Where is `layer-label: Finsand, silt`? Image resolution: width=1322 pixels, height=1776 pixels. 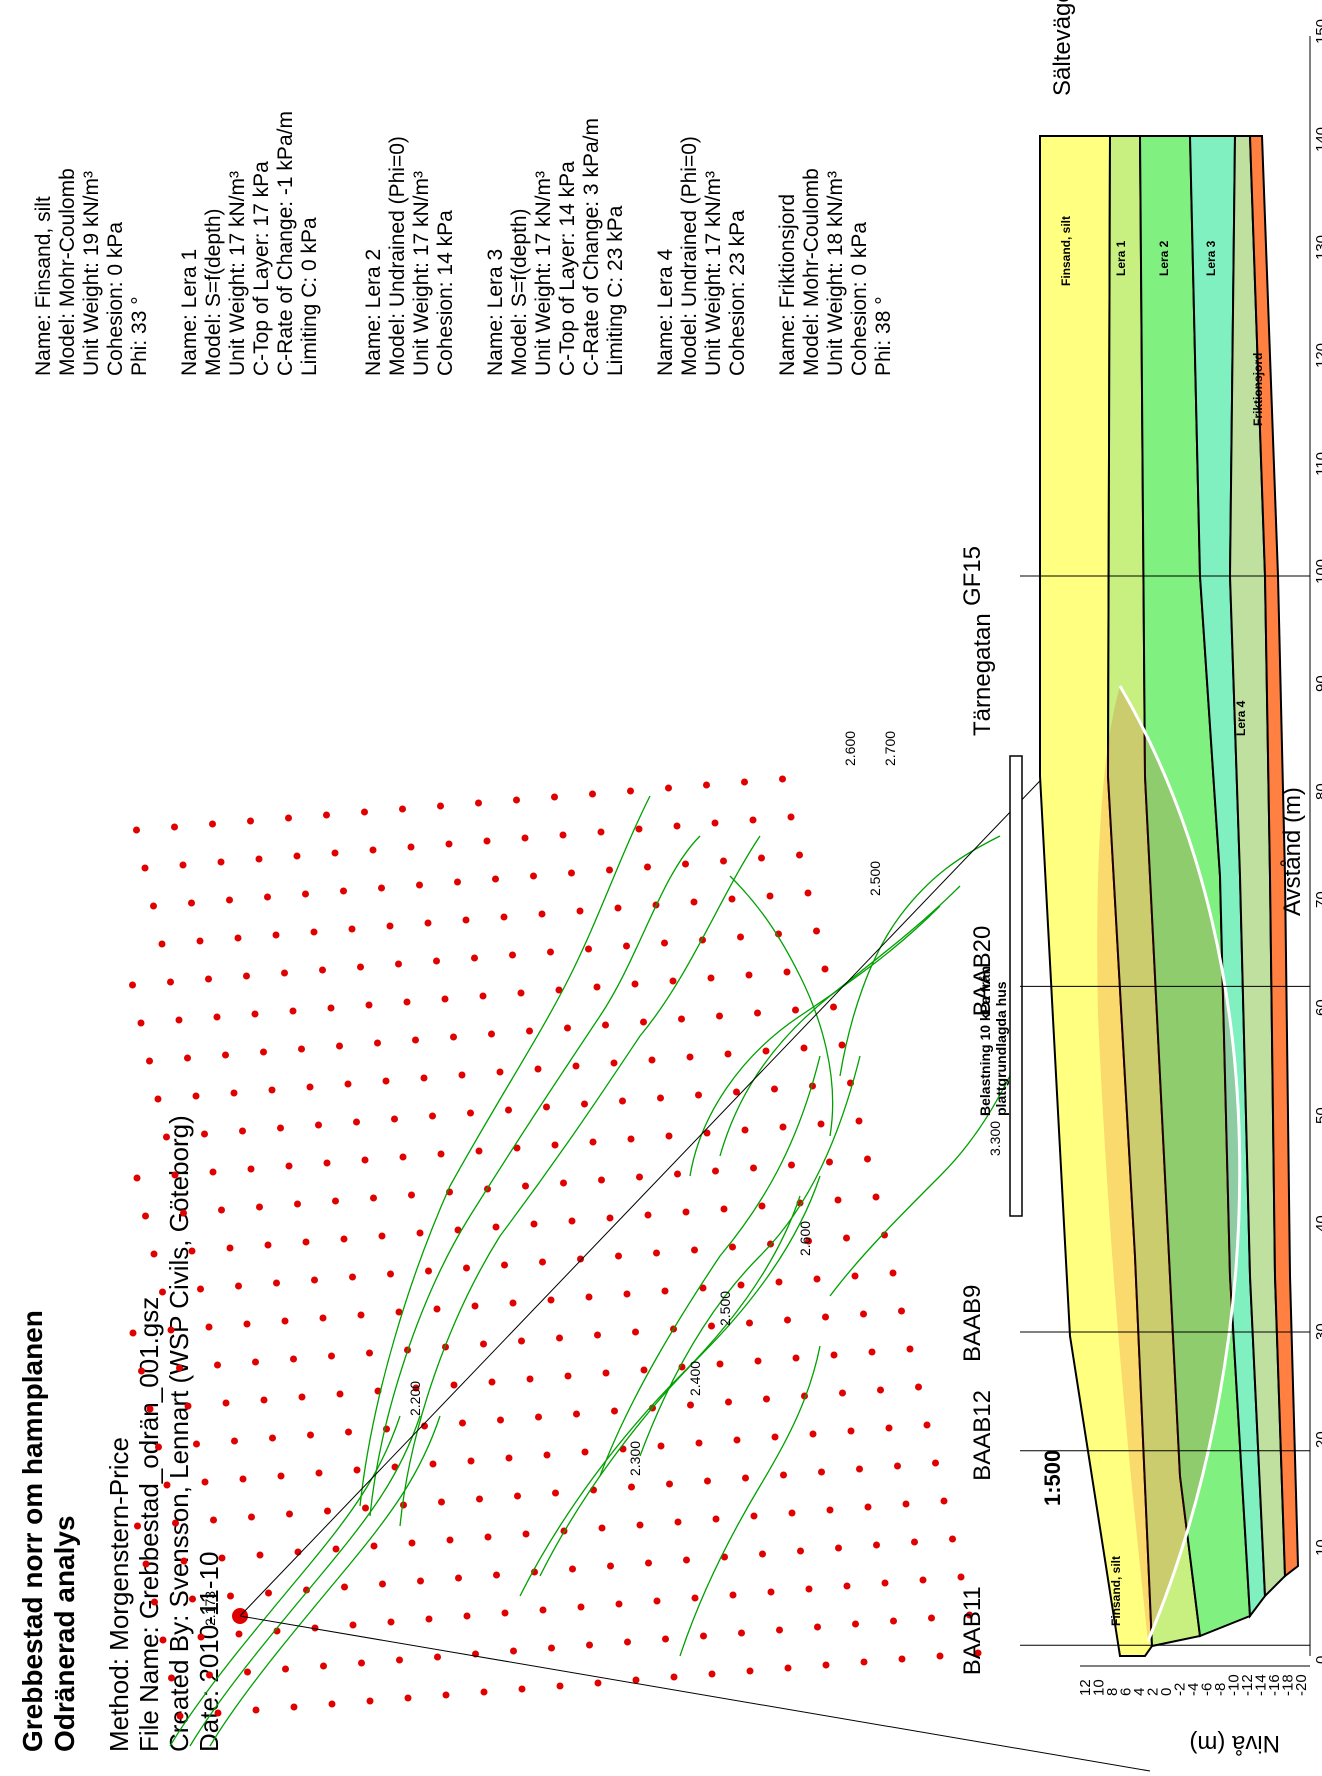 layer-label: Finsand, silt is located at coordinates (1116, 1591).